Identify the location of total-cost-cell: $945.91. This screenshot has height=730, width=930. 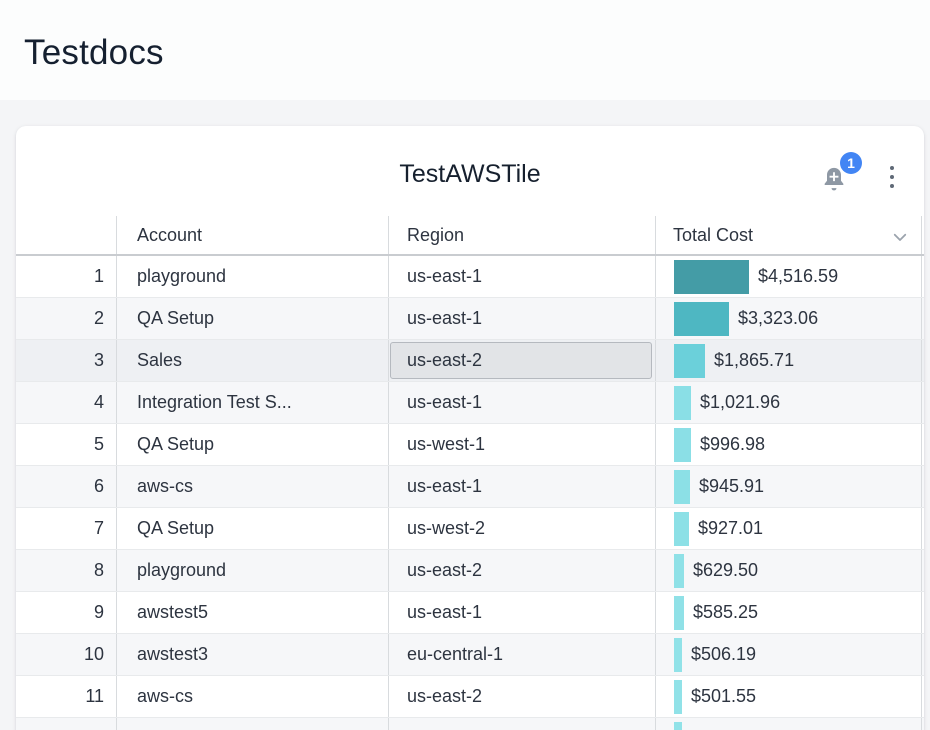
(788, 486).